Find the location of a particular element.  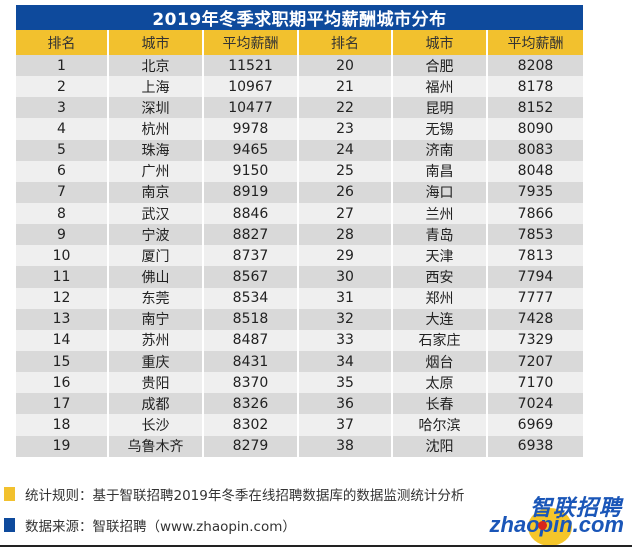

table-row: 11 佛山 8567 30 西安 7794 is located at coordinates (299, 277).